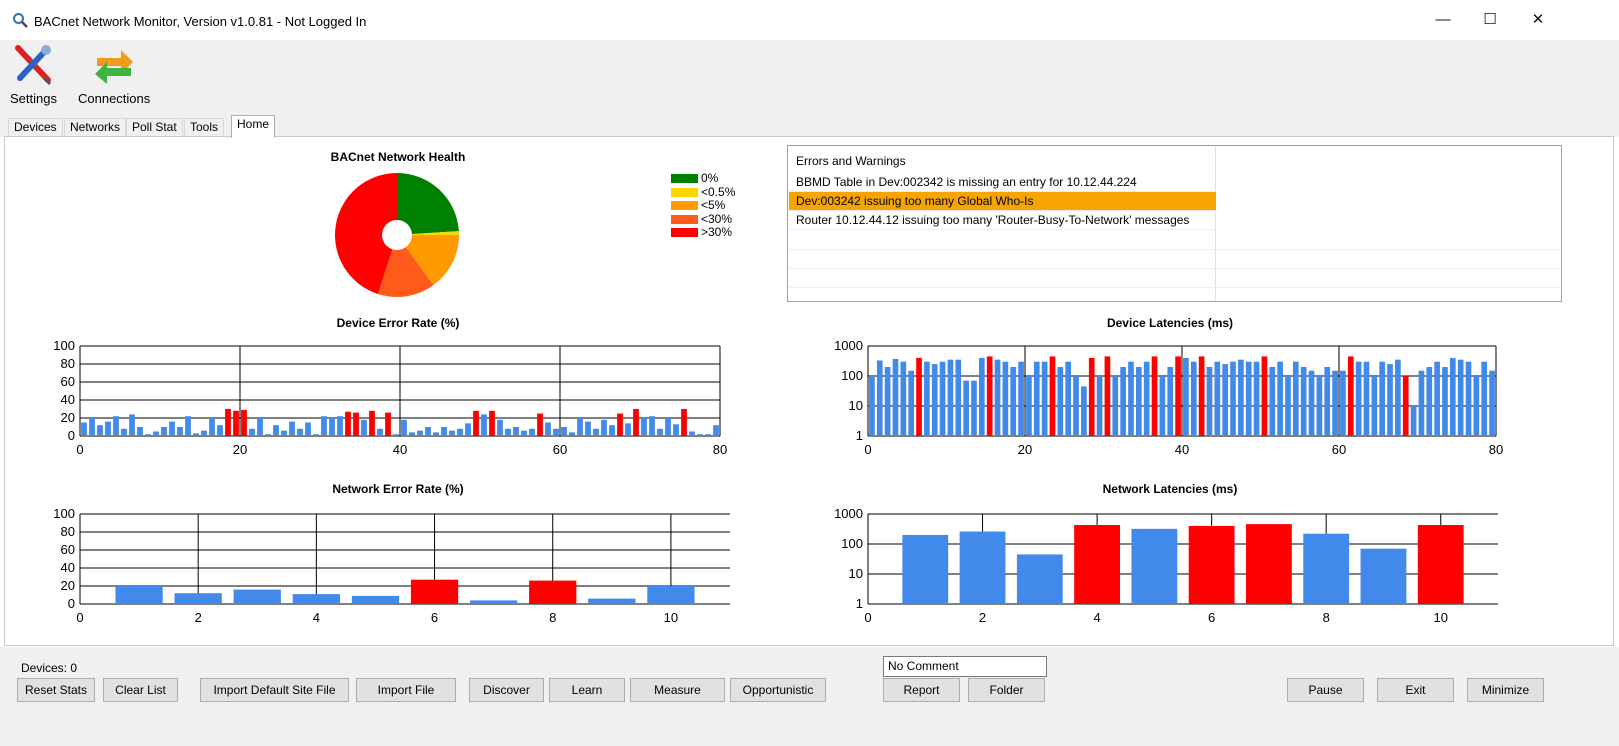 The width and height of the screenshot is (1619, 746). What do you see at coordinates (1215, 223) in the screenshot?
I see `column-divider` at bounding box center [1215, 223].